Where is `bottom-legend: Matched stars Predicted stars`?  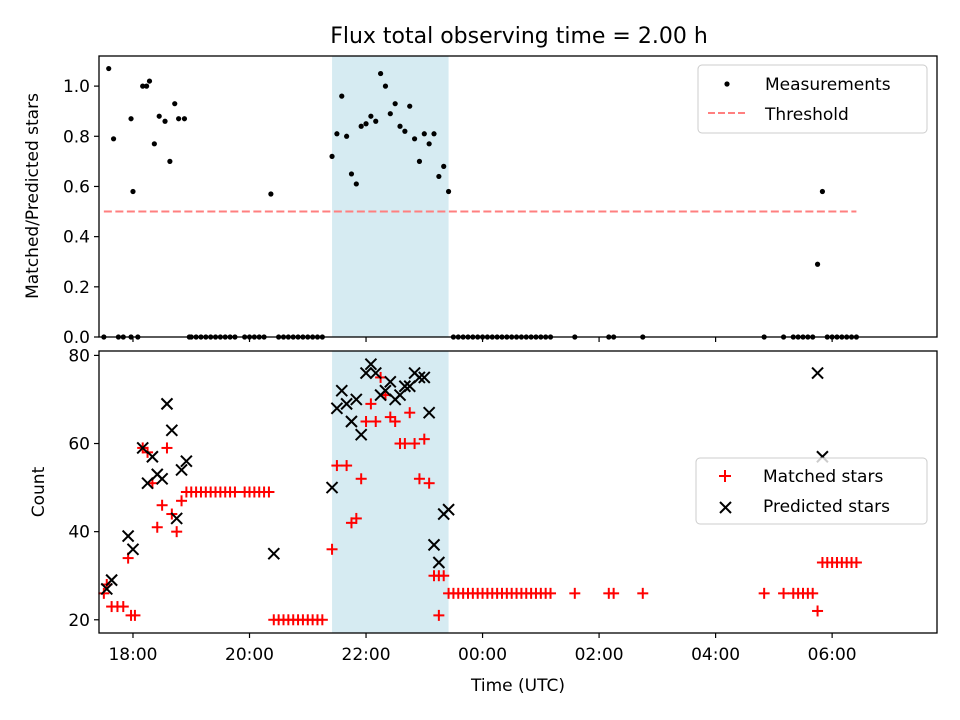
bottom-legend: Matched stars Predicted stars is located at coordinates (811, 491).